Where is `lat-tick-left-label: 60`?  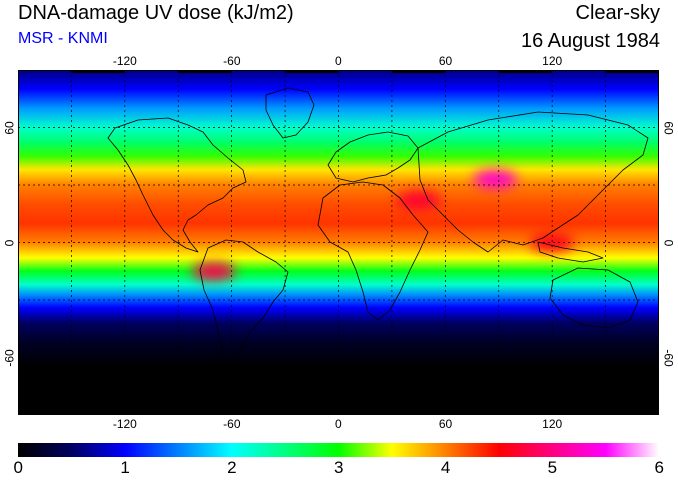 lat-tick-left-label: 60 is located at coordinates (9, 127).